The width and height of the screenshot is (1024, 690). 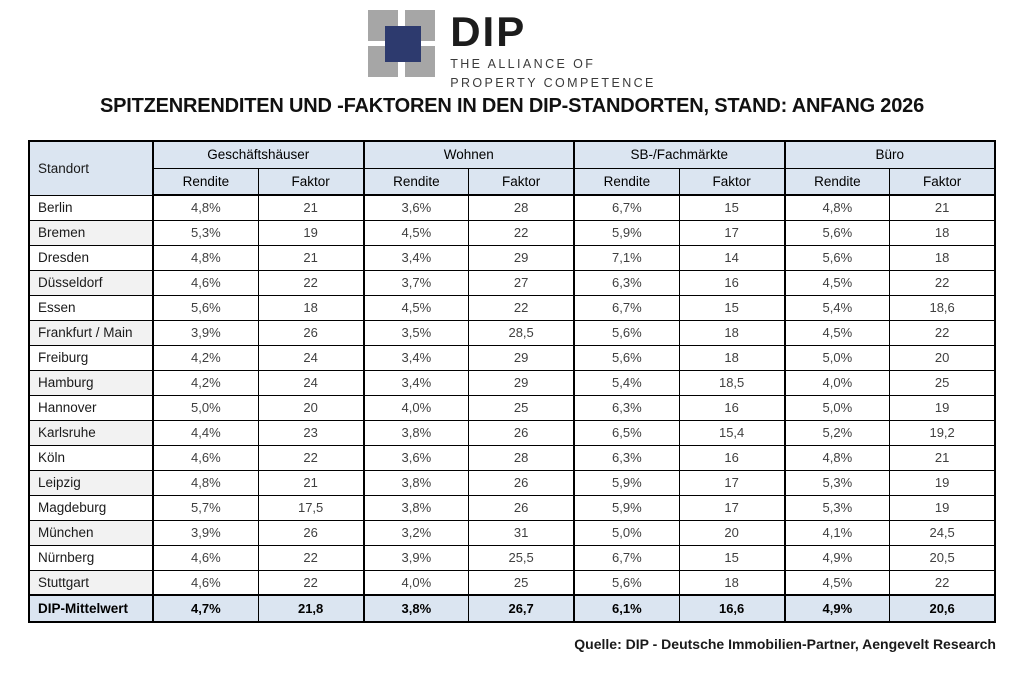 What do you see at coordinates (311, 432) in the screenshot?
I see `value-cell: 23` at bounding box center [311, 432].